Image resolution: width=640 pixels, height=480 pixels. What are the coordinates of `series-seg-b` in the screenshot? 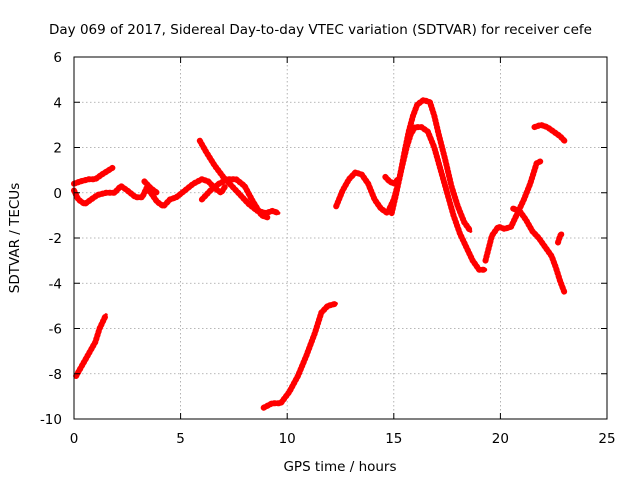 It's located at (150, 193).